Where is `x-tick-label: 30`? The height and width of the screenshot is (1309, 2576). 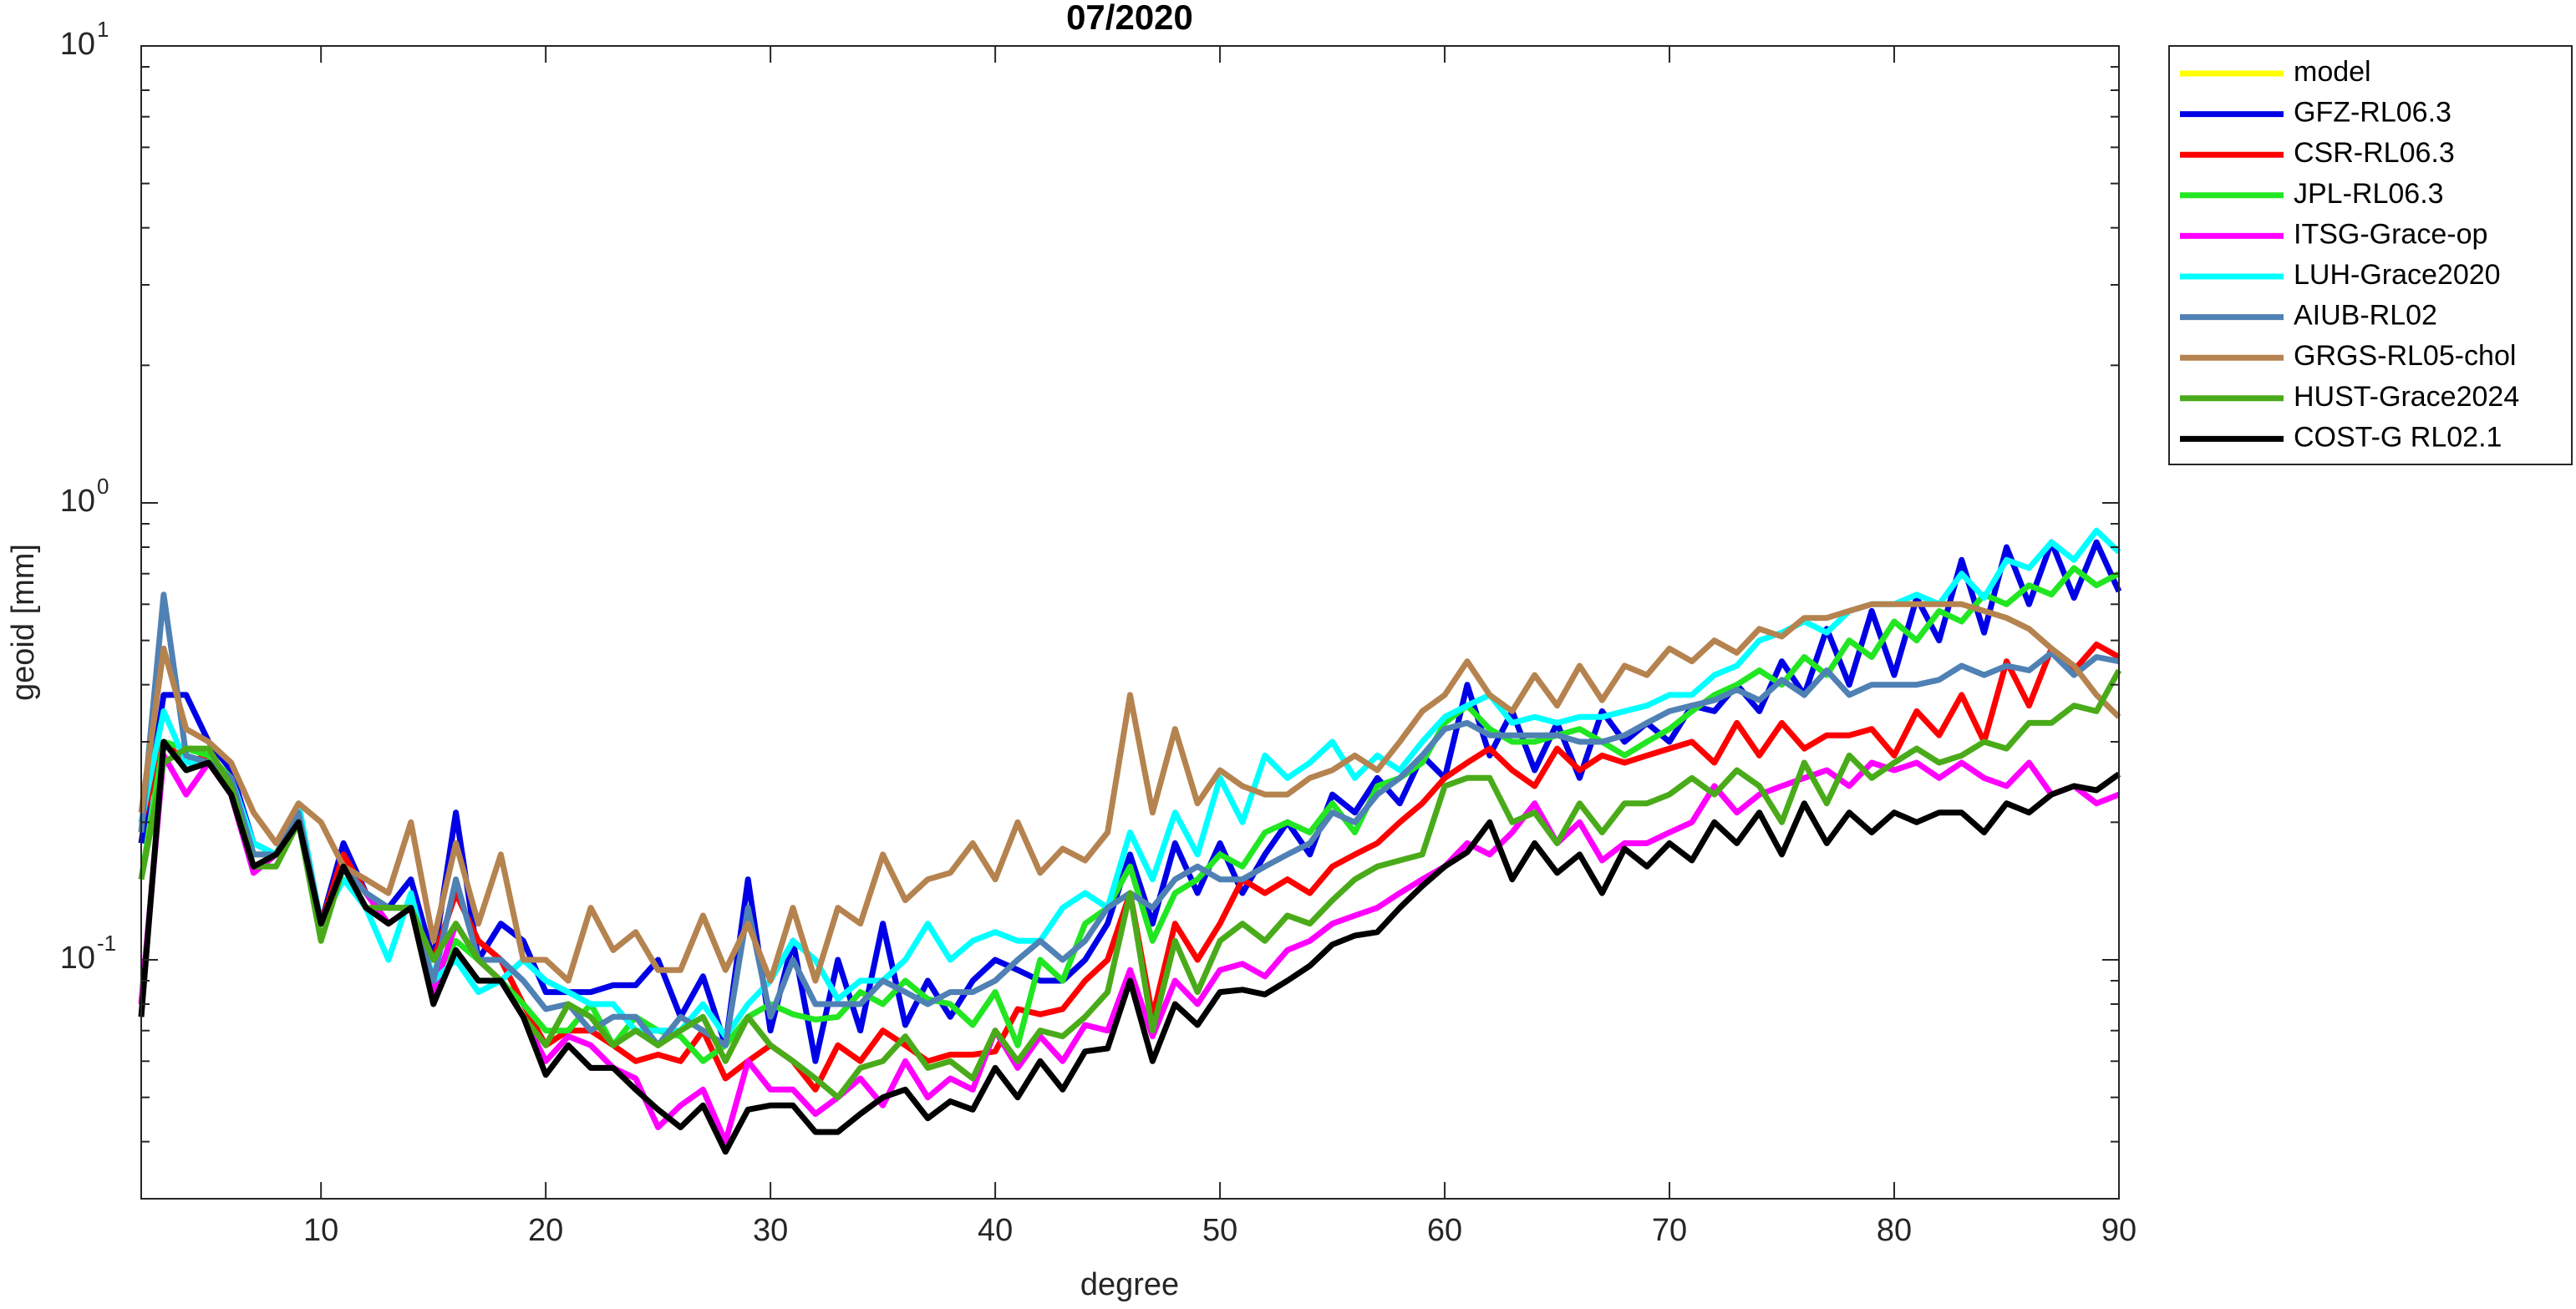 x-tick-label: 30 is located at coordinates (770, 1230).